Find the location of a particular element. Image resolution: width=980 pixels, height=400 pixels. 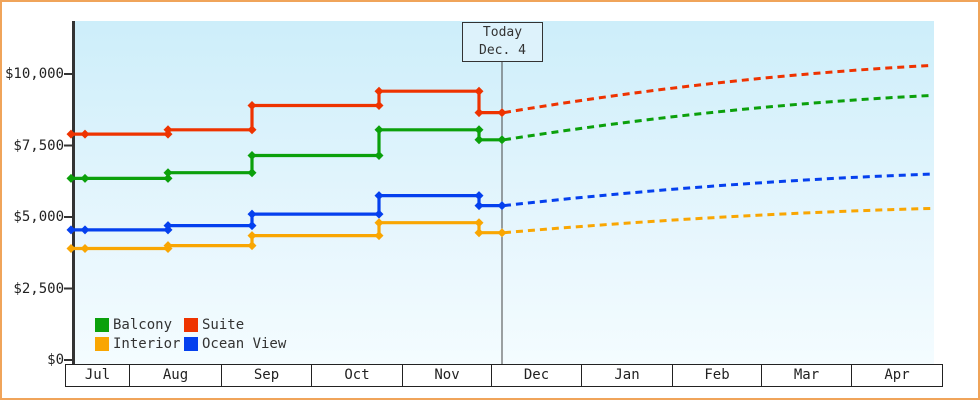

suite-swatch-icon is located at coordinates (191, 325).